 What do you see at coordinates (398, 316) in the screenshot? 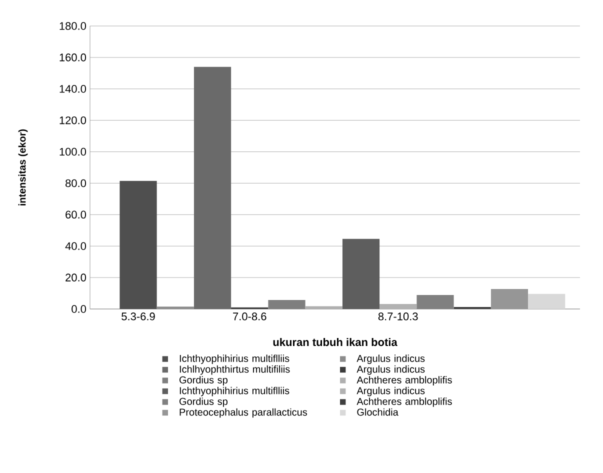
I see `x-tick-label: 8.7-10.3` at bounding box center [398, 316].